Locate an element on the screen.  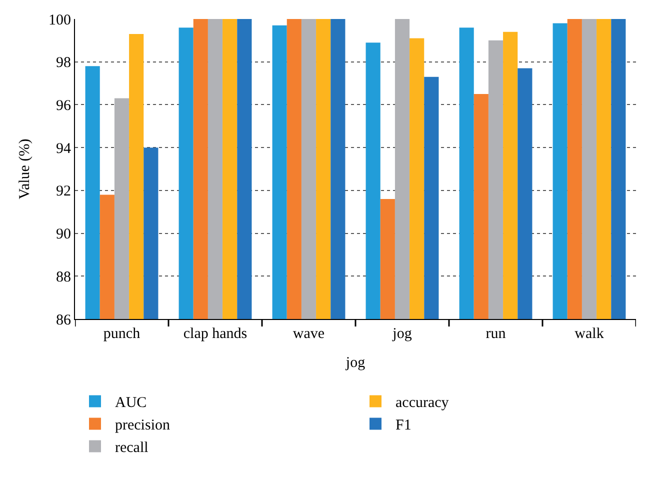
x-tick-label: punch is located at coordinates (122, 334).